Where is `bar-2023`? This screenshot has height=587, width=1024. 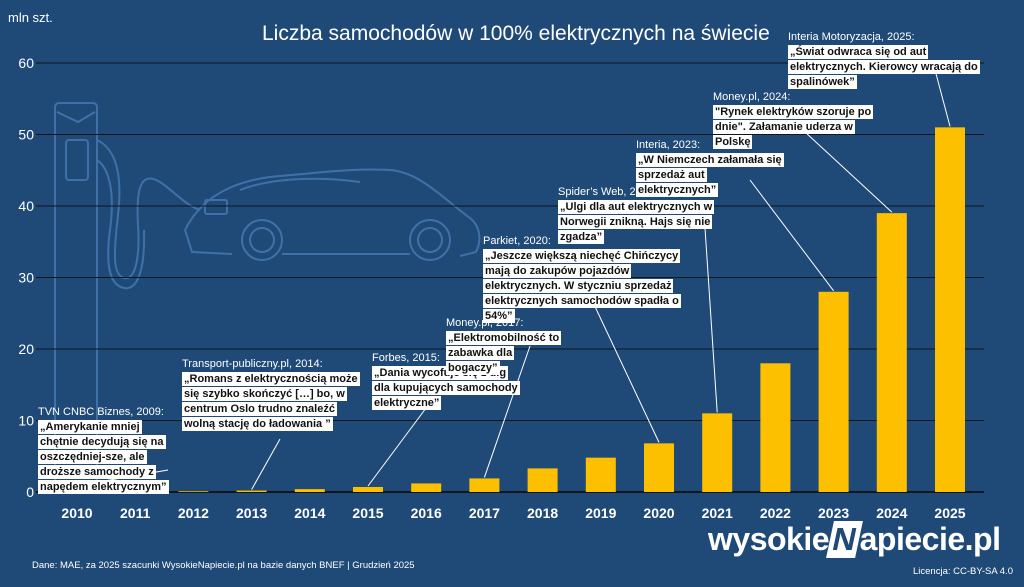
bar-2023 is located at coordinates (833, 391).